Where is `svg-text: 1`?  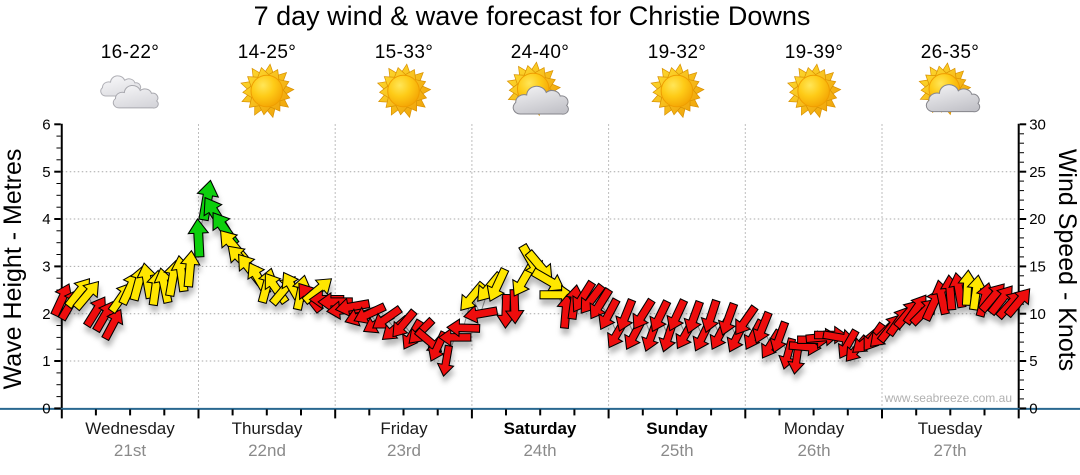
svg-text: 1 is located at coordinates (46, 361).